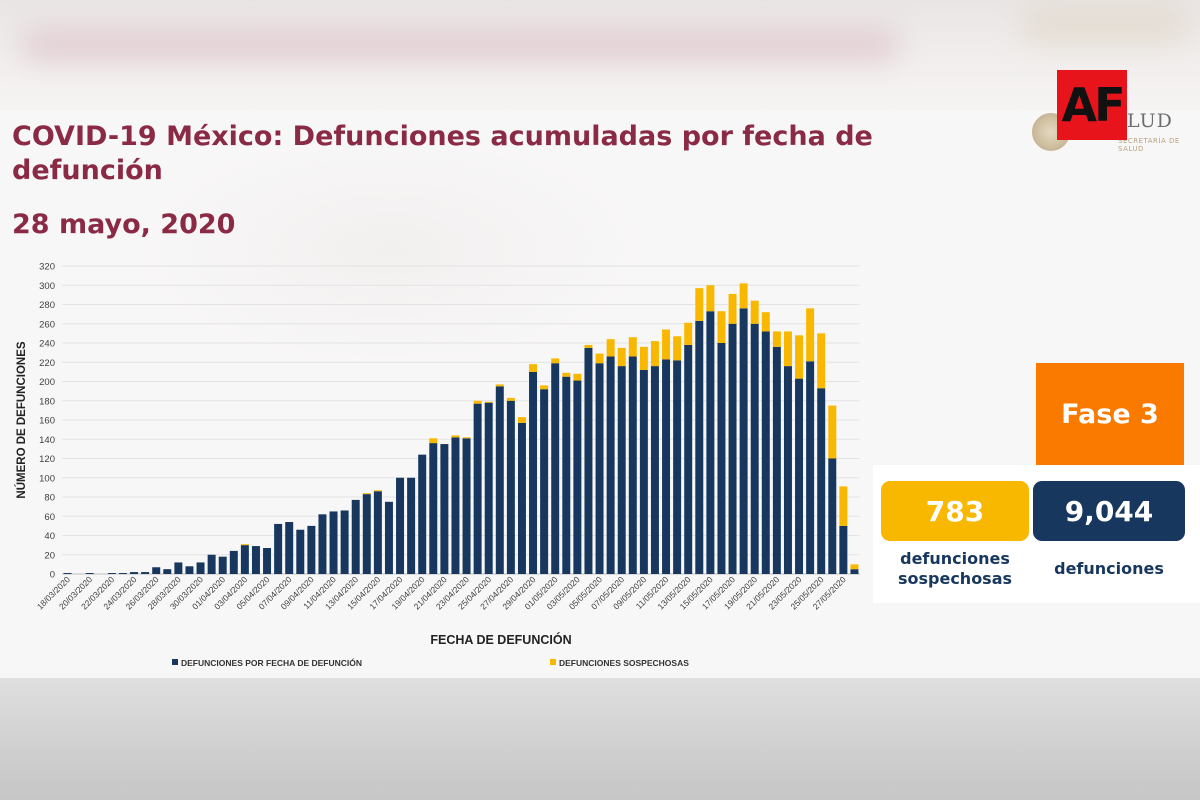  What do you see at coordinates (47, 421) in the screenshot?
I see `y-tick-label: 160` at bounding box center [47, 421].